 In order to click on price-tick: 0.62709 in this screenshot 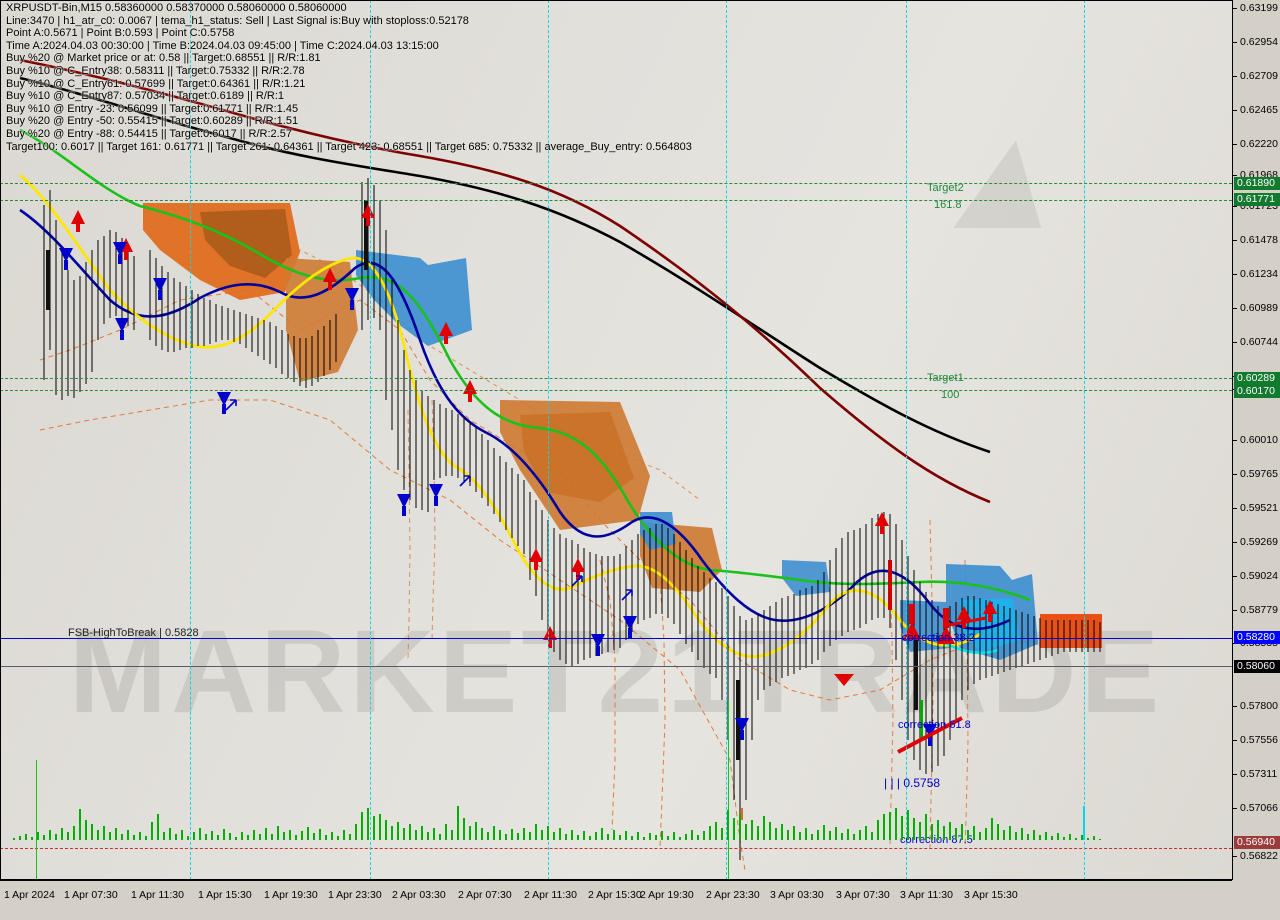, I will do `click(1256, 76)`.